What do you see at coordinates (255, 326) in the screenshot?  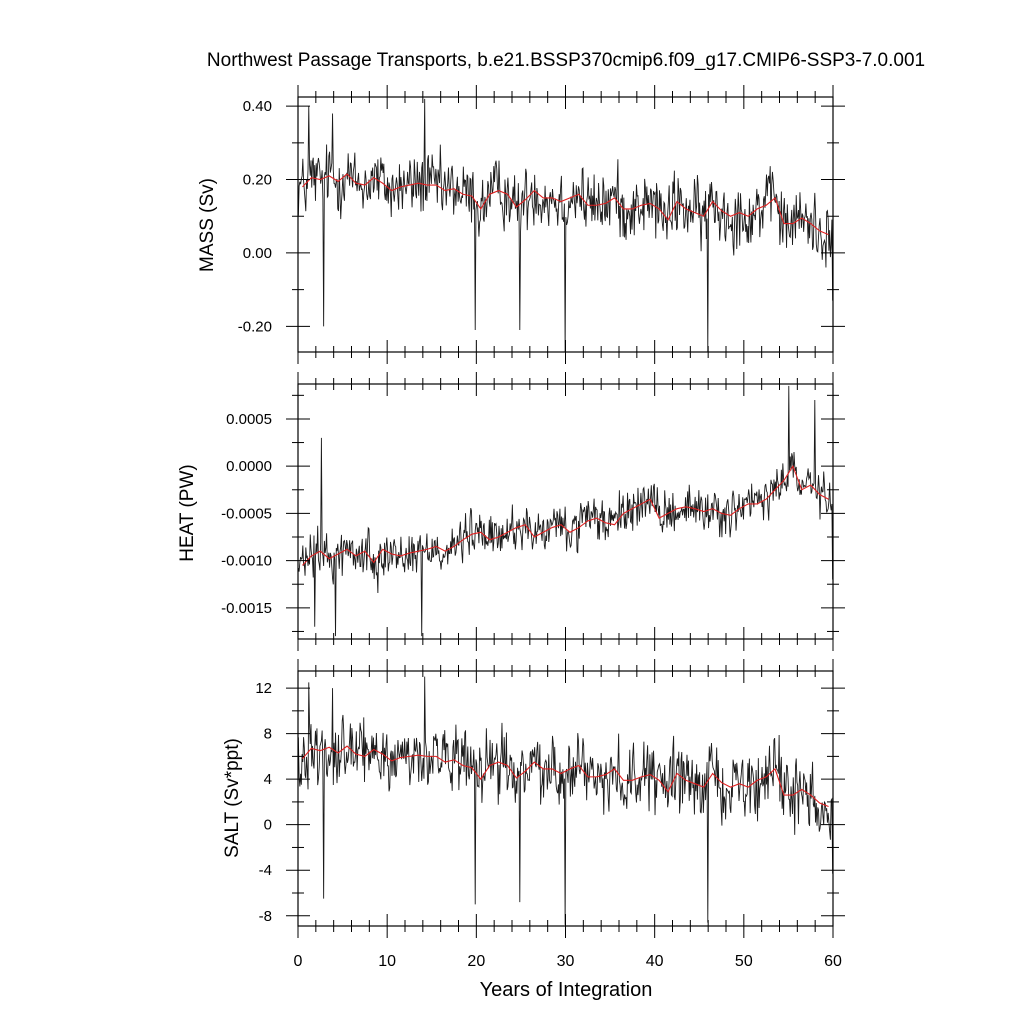 I see `mass-ytick-label: -0.20` at bounding box center [255, 326].